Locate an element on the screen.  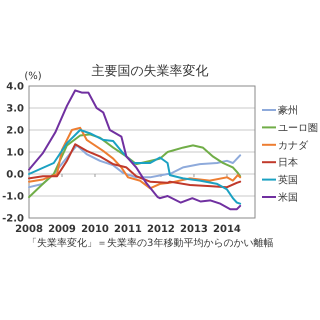
text: 「失業率変化」＝失業率の3年移動平均からのかい離幅 is located at coordinates (150, 243).